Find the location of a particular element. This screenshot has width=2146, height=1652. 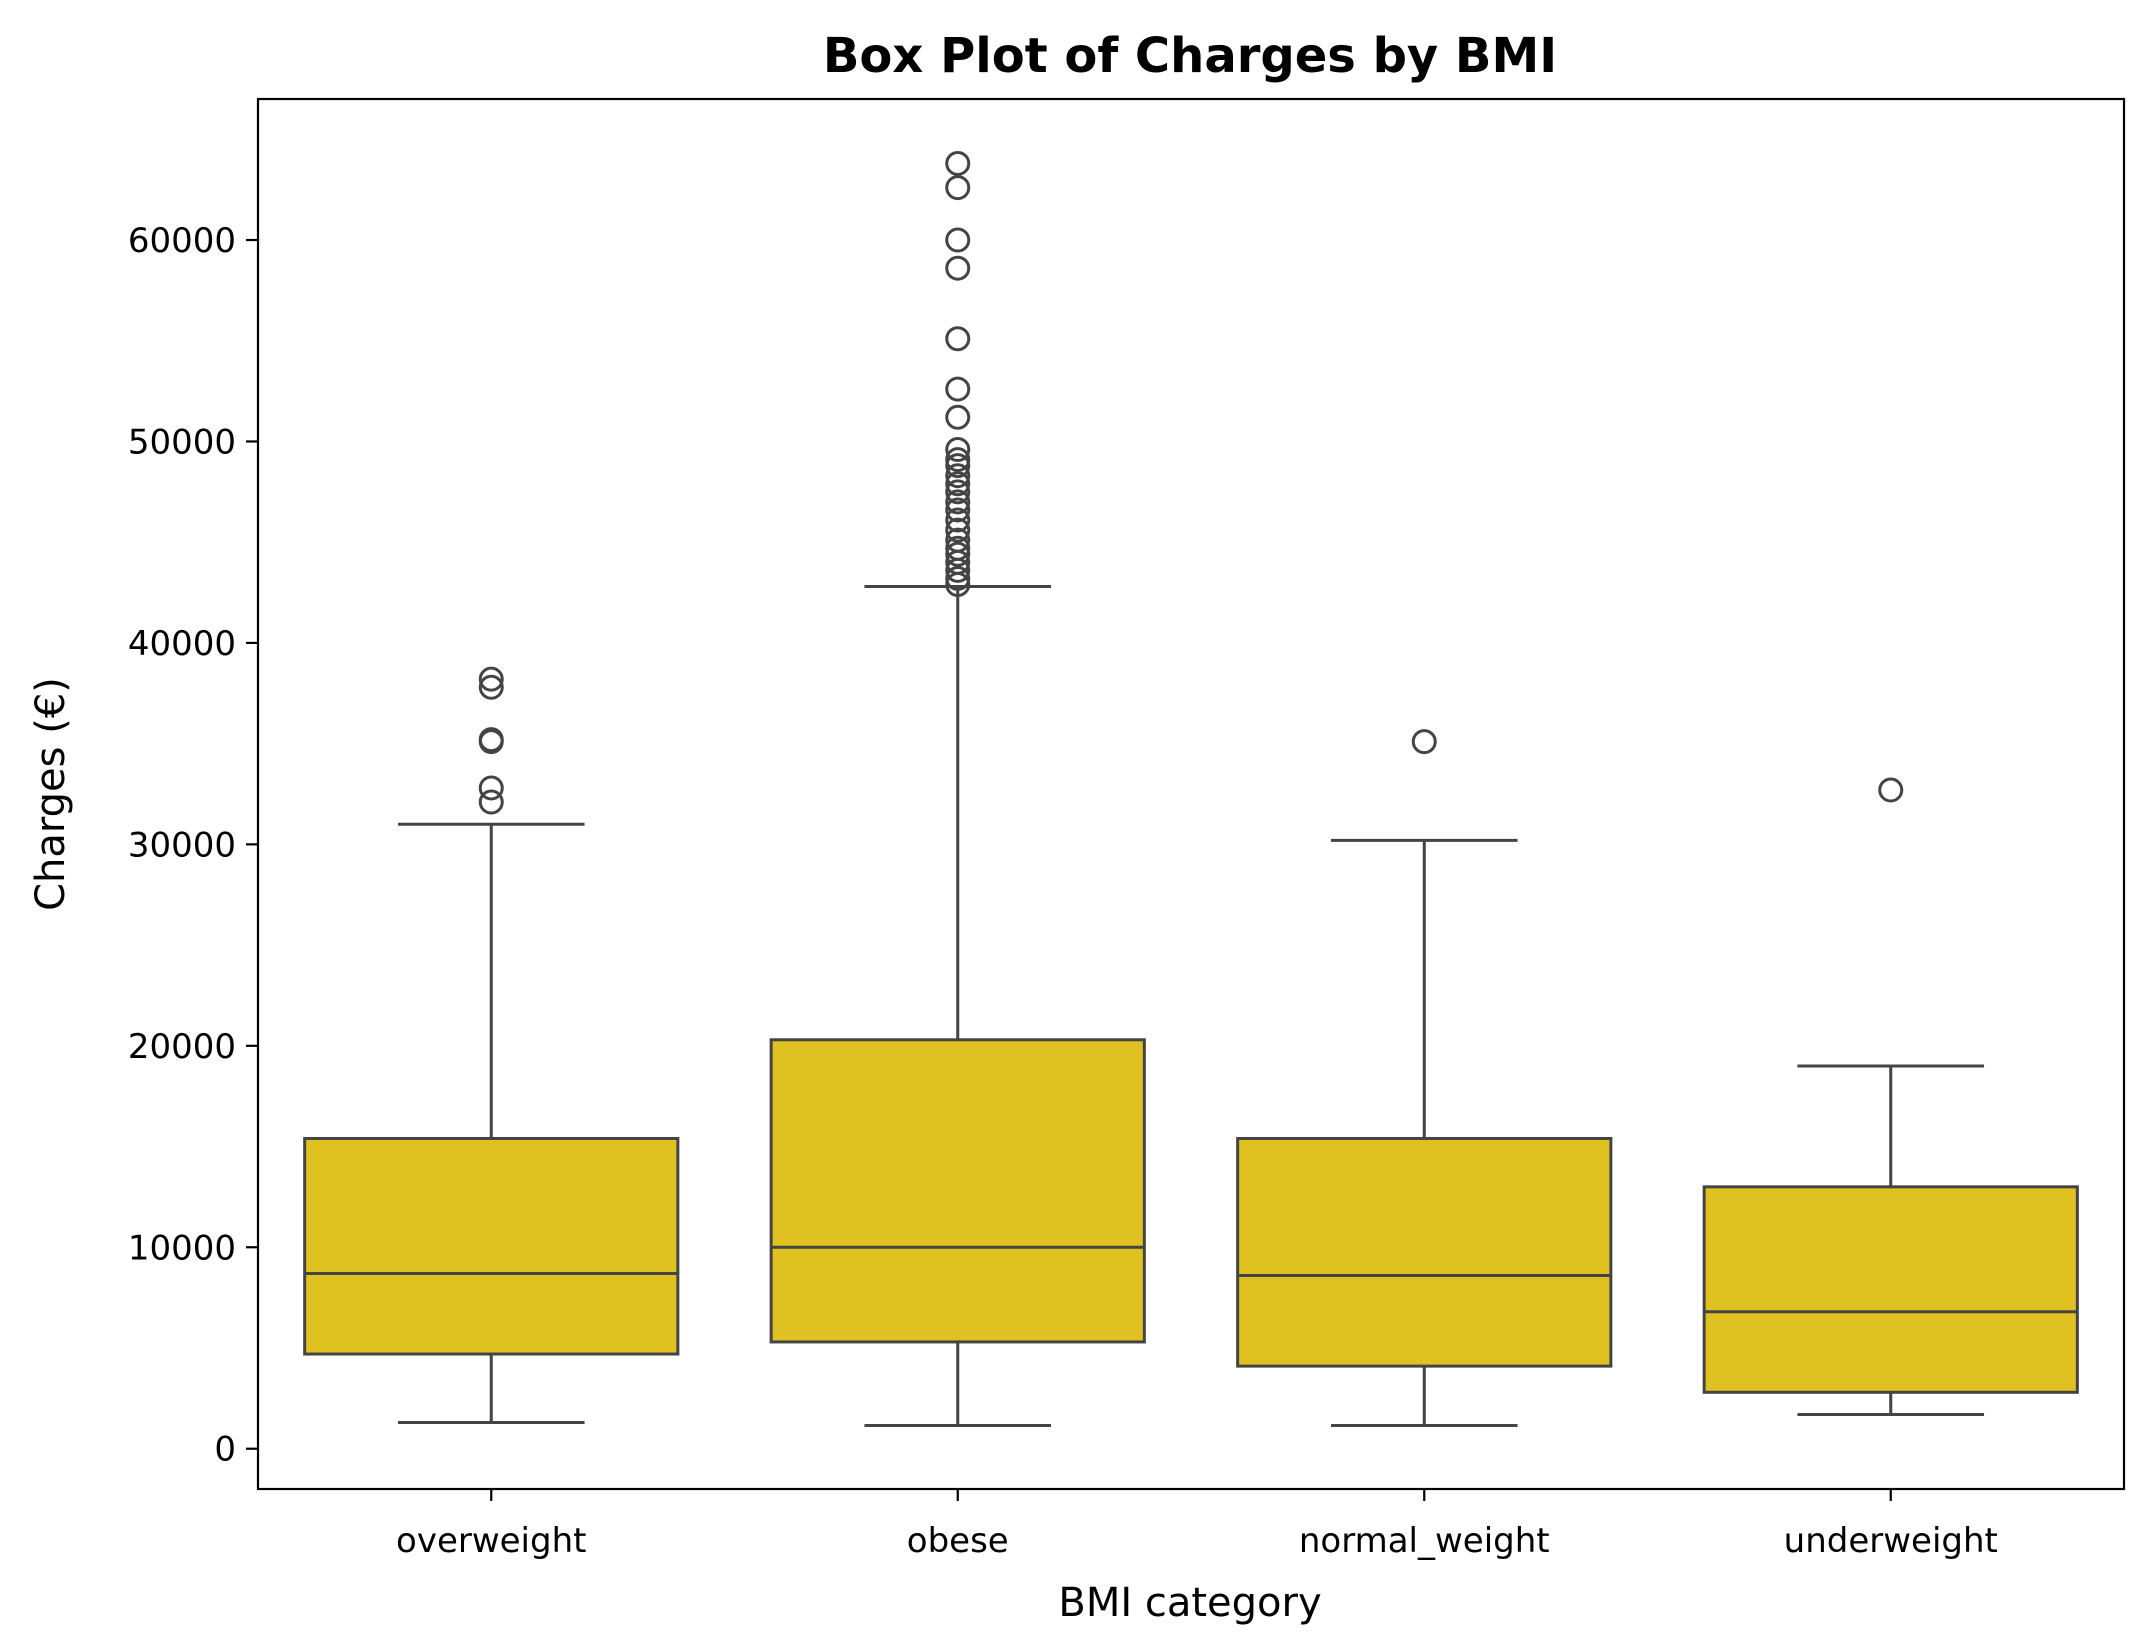

box-group-underweight is located at coordinates (1890, 1096).